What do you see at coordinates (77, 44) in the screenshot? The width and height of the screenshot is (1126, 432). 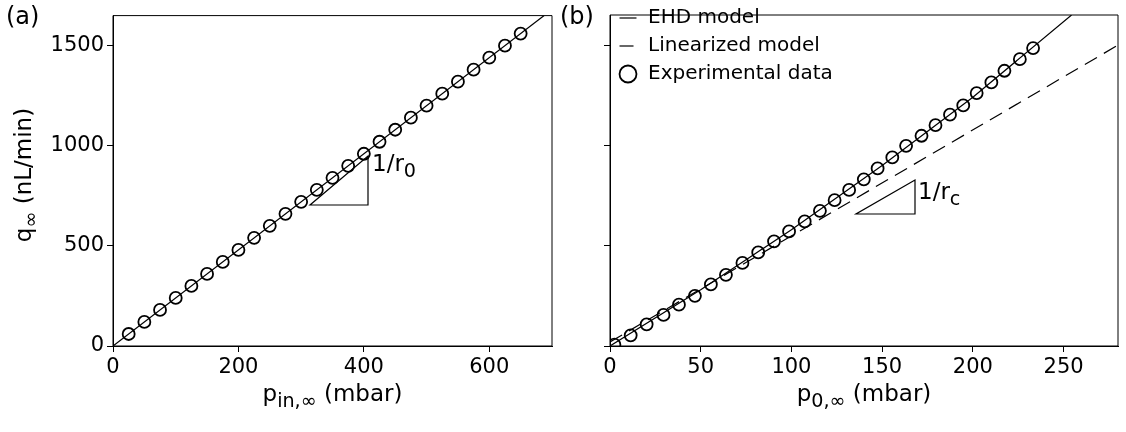 I see `y-tick-label: 1500` at bounding box center [77, 44].